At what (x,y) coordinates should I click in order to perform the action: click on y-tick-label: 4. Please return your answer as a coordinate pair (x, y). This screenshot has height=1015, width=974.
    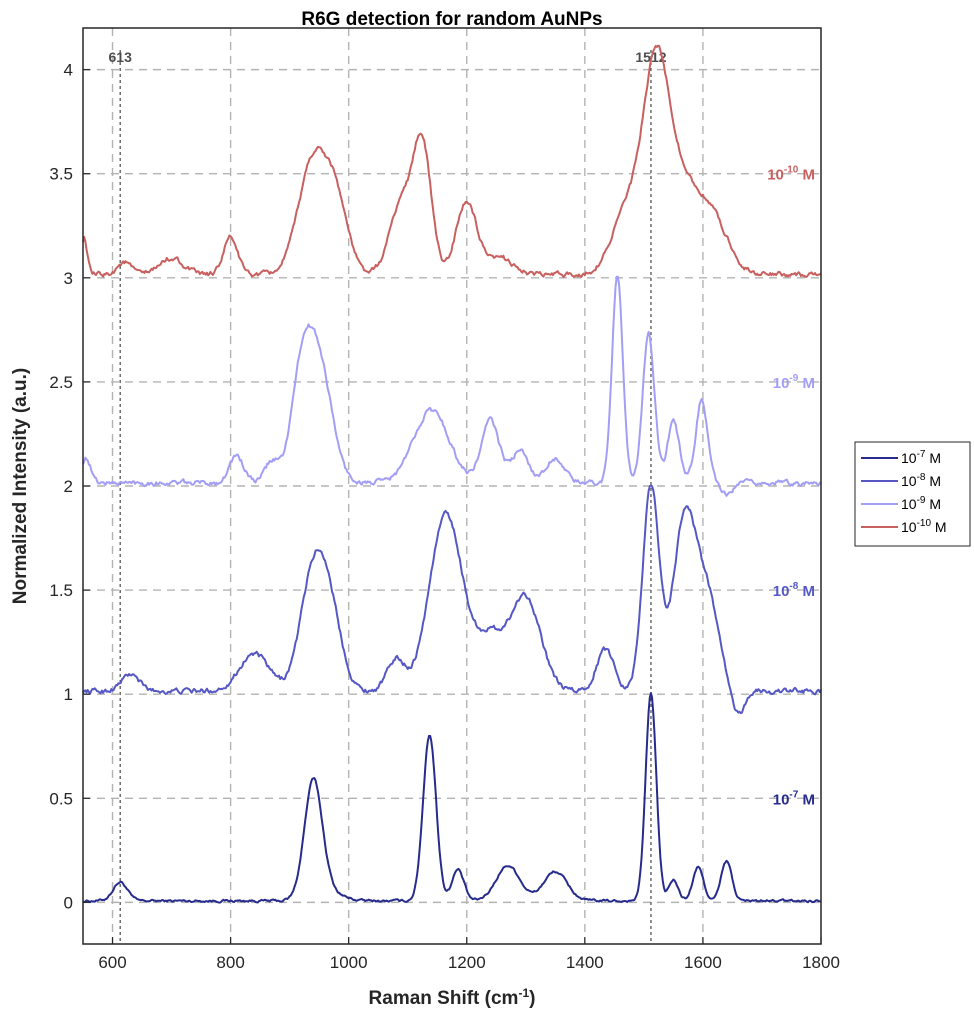
    Looking at the image, I should click on (68, 70).